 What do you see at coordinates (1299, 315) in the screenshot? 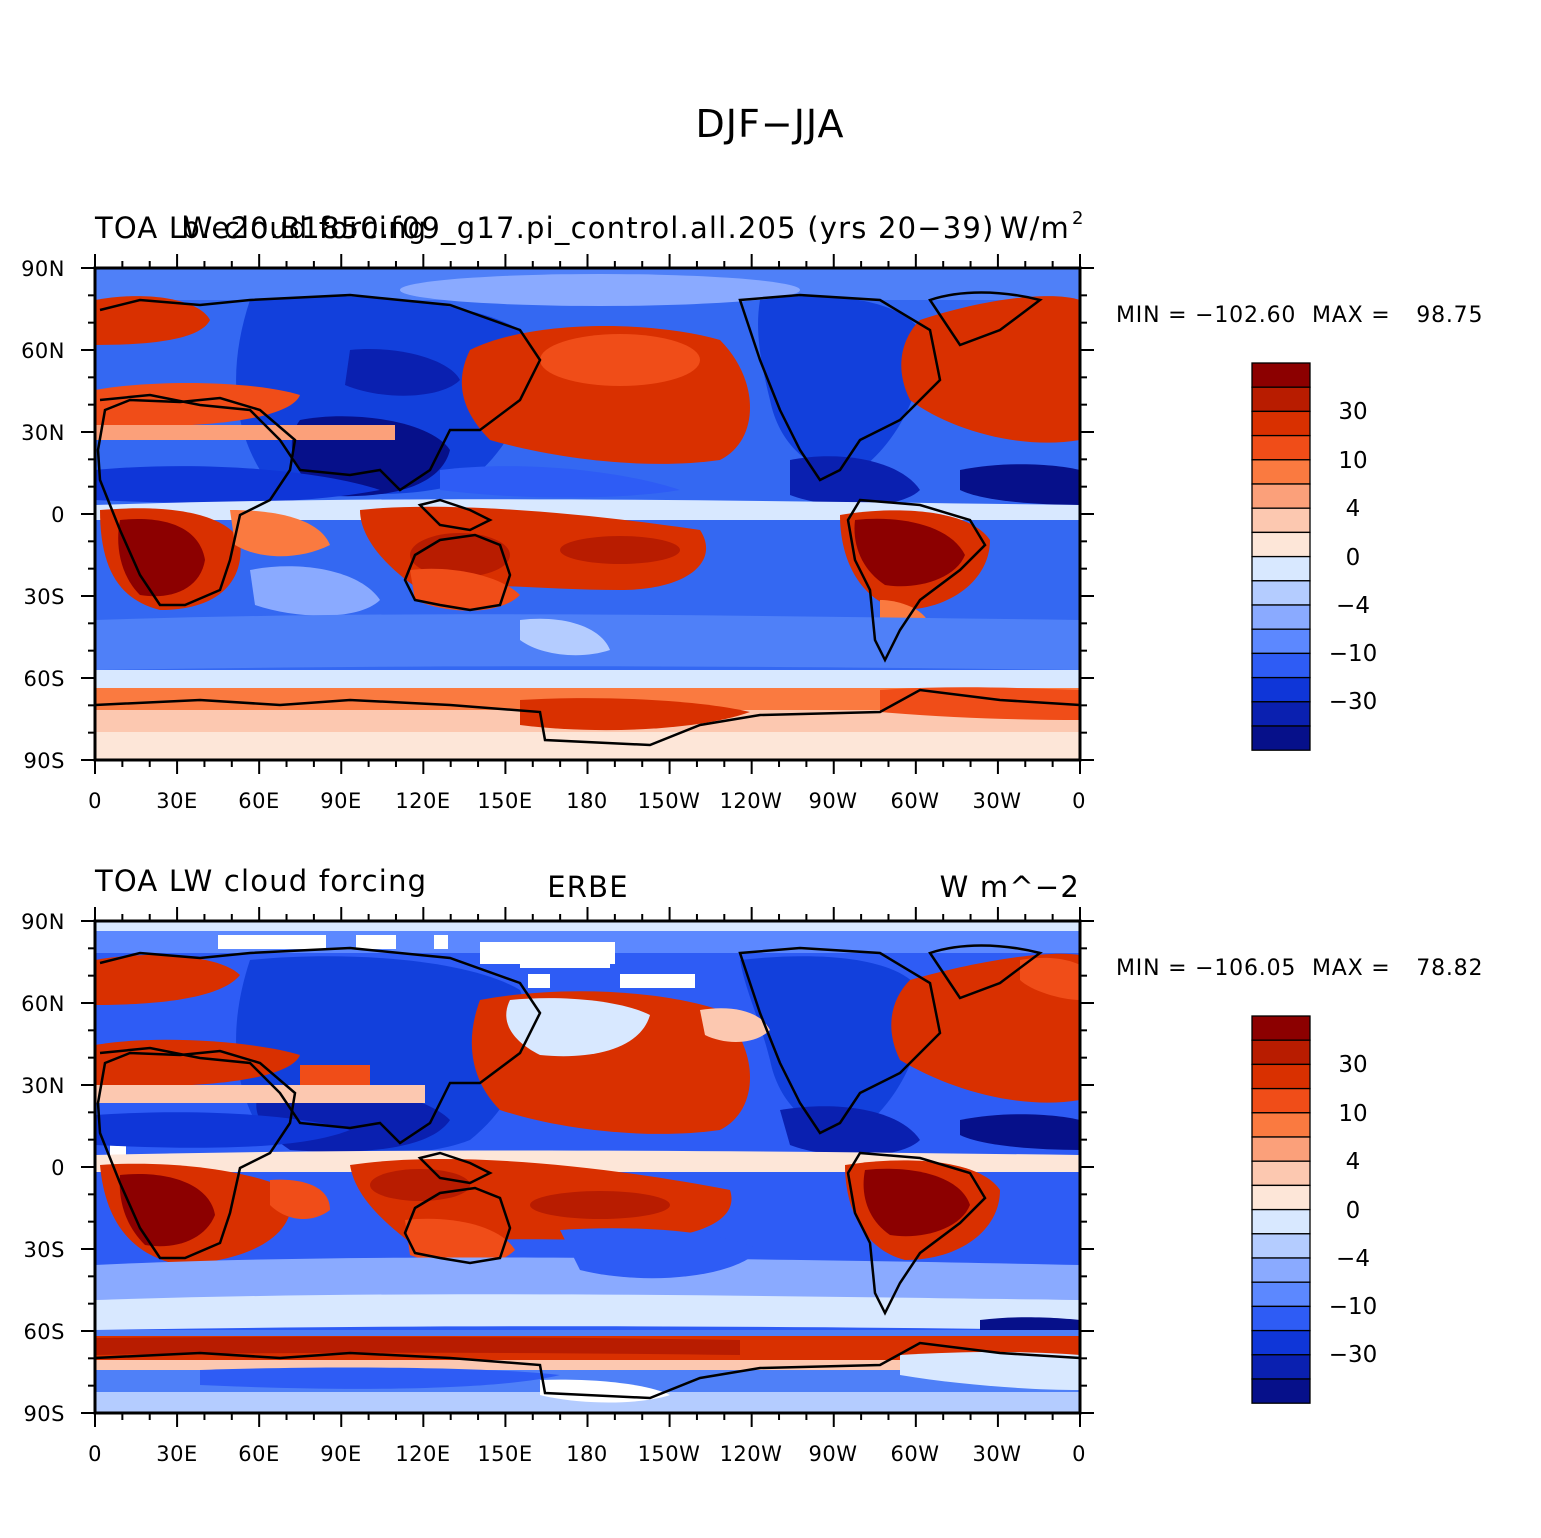
I see `min-max-readout: MIN = −102.60 MAX = 98.75` at bounding box center [1299, 315].